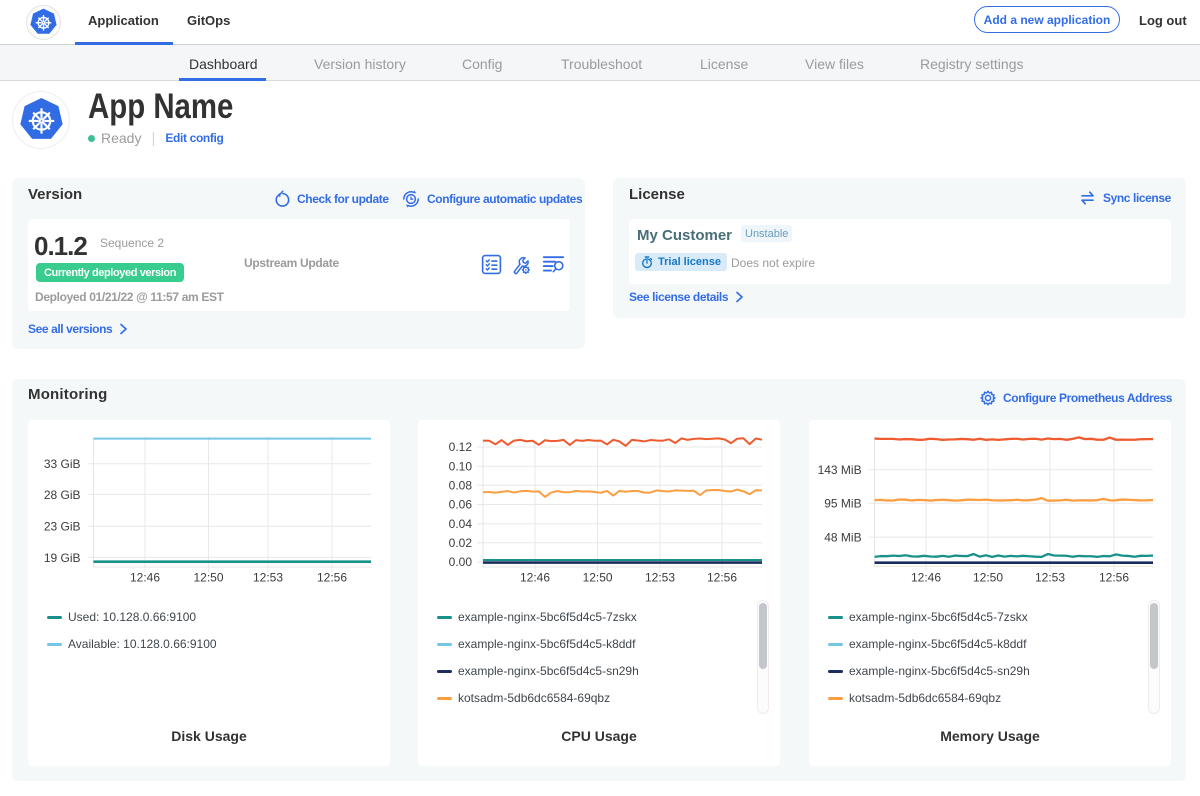  I want to click on svg-text: 0.06, so click(461, 505).